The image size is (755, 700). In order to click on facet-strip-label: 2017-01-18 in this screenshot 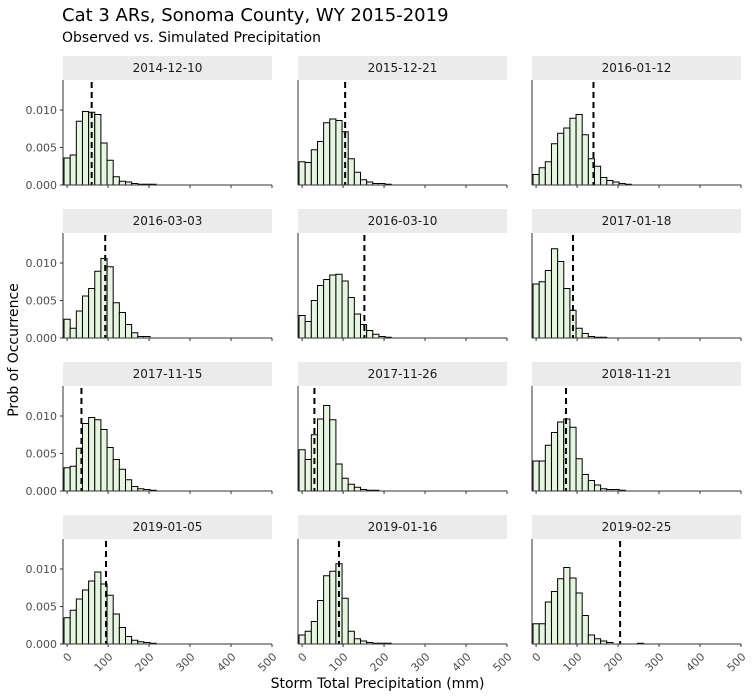, I will do `click(637, 221)`.